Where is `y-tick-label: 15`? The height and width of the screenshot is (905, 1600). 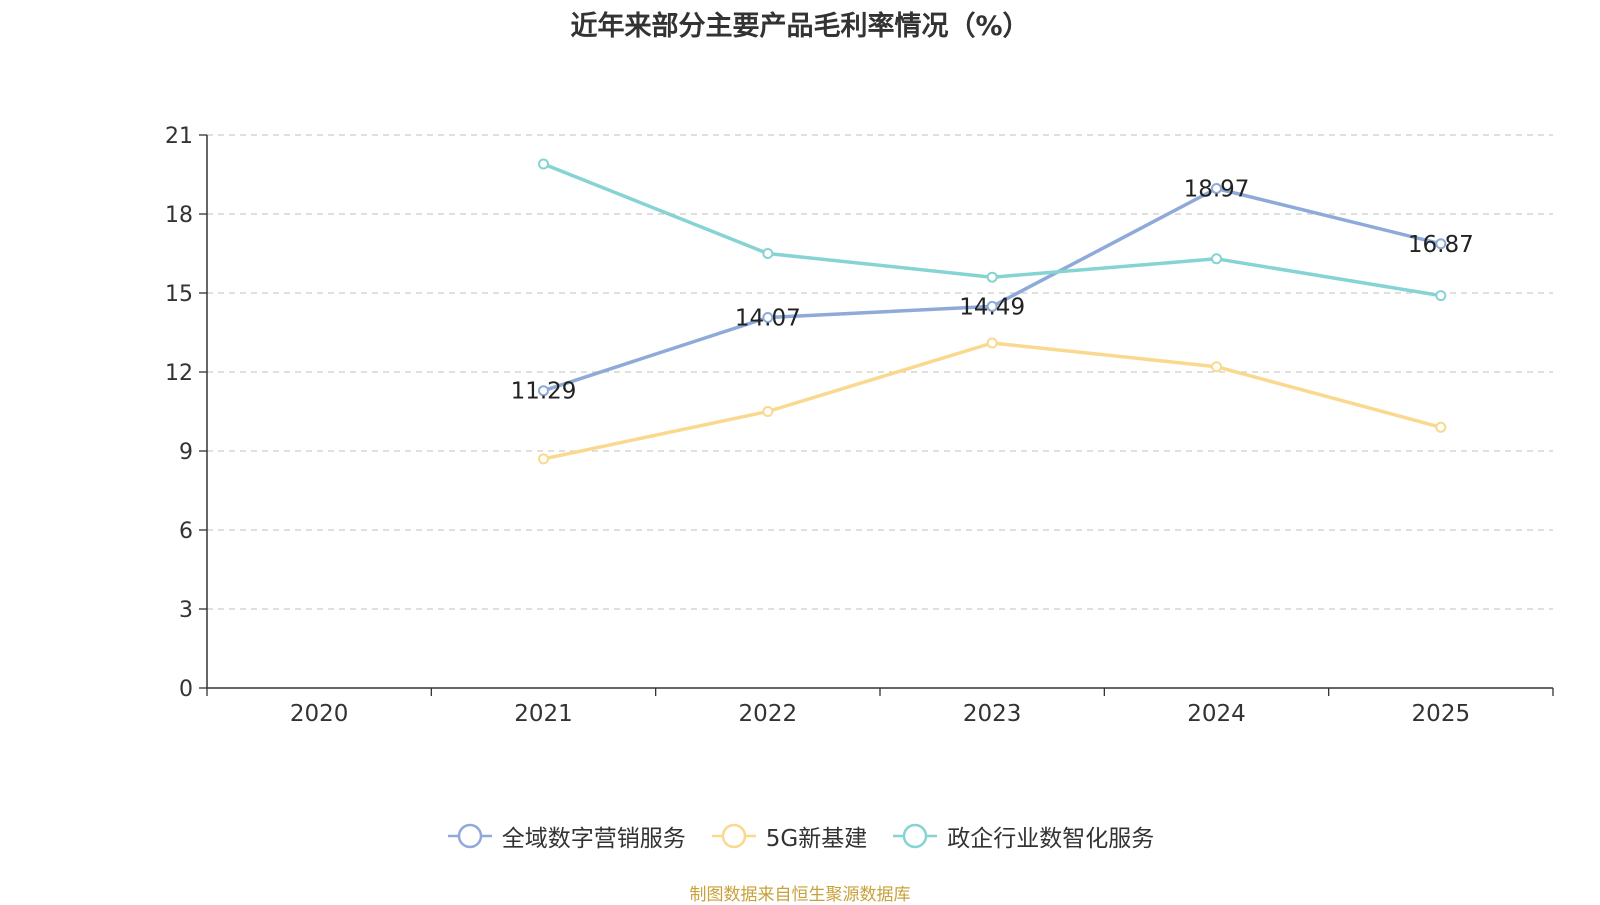 y-tick-label: 15 is located at coordinates (179, 294).